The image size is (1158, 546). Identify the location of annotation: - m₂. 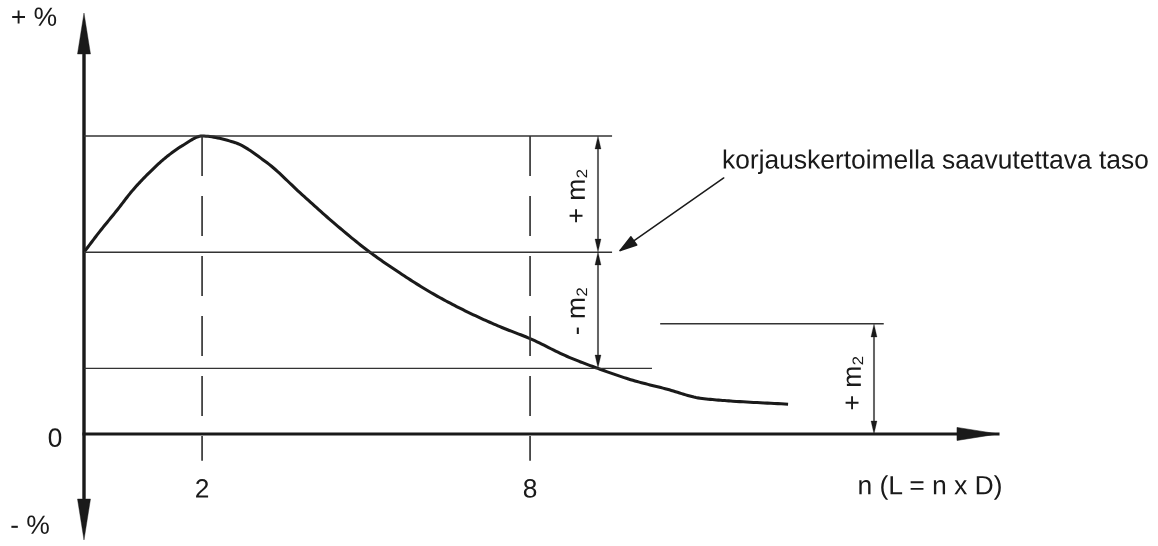
(579, 311).